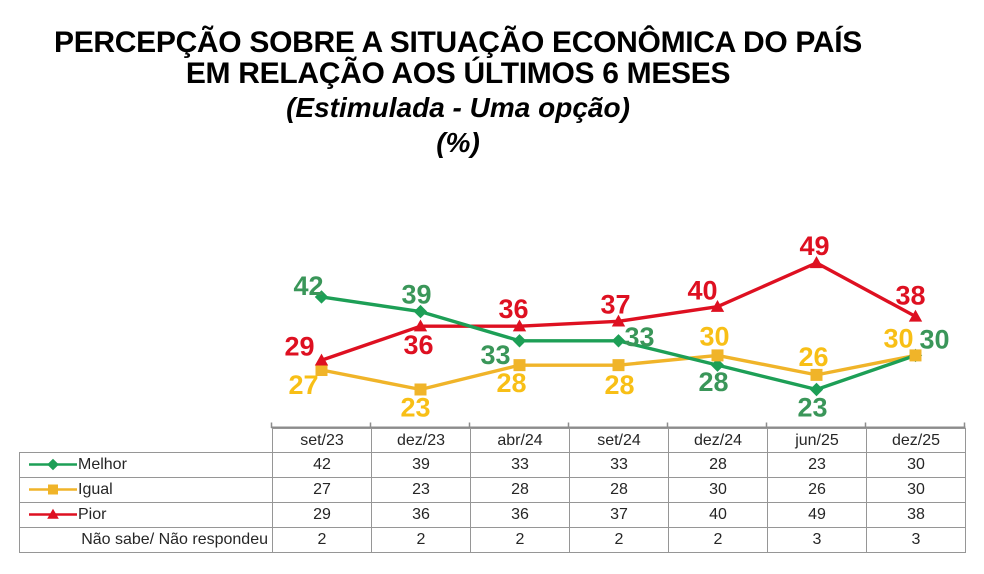 Image resolution: width=984 pixels, height=574 pixels. I want to click on data-label-melhor: 28, so click(713, 382).